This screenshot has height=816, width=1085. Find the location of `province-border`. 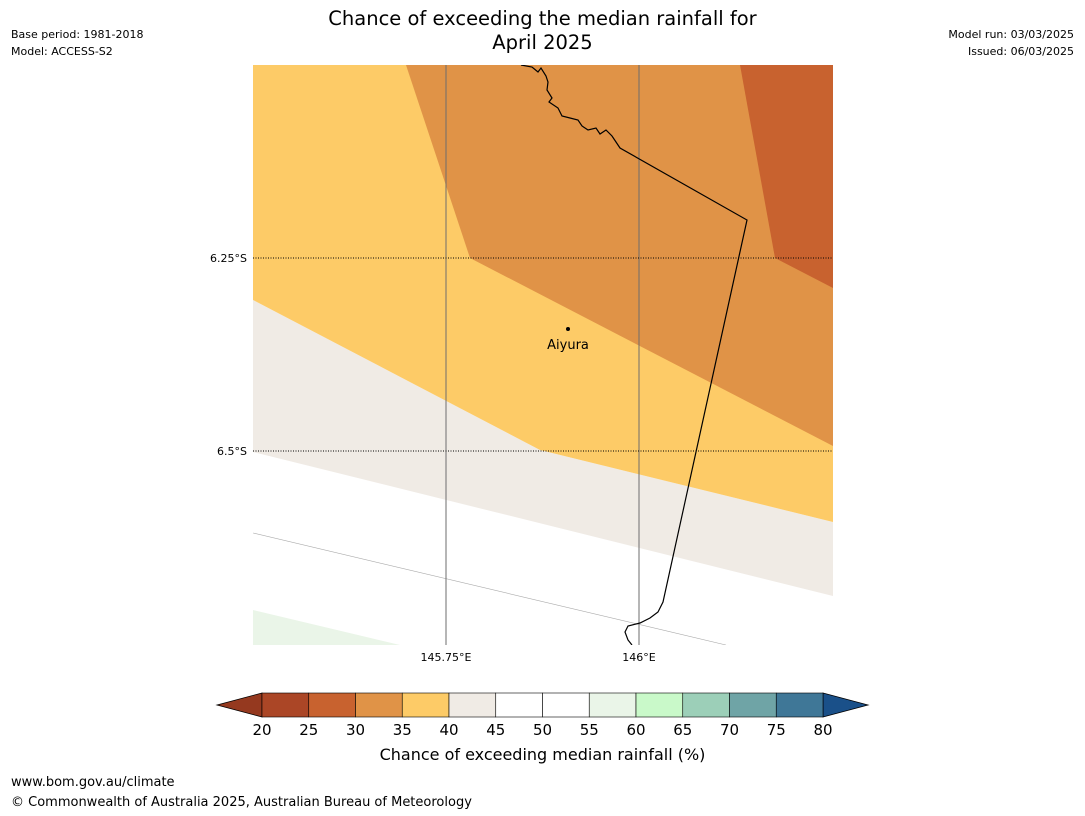

province-border is located at coordinates (634, 355).